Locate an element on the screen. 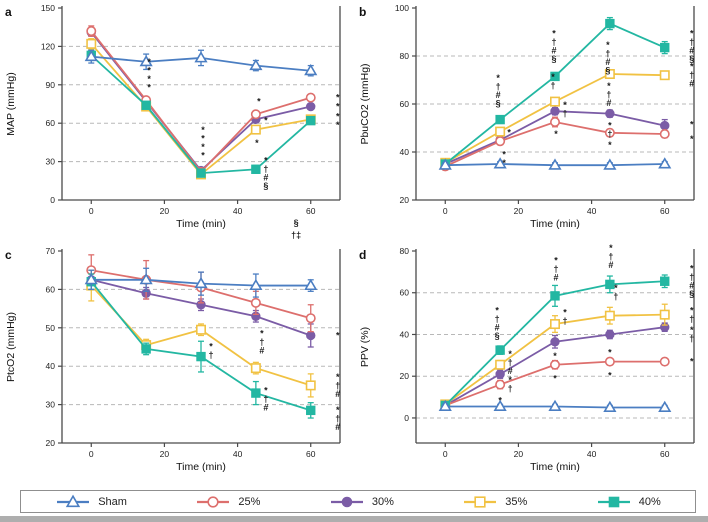 Image resolution: width=708 pixels, height=522 pixels. svg-text: PbuCO2 (mmHg) is located at coordinates (365, 103).